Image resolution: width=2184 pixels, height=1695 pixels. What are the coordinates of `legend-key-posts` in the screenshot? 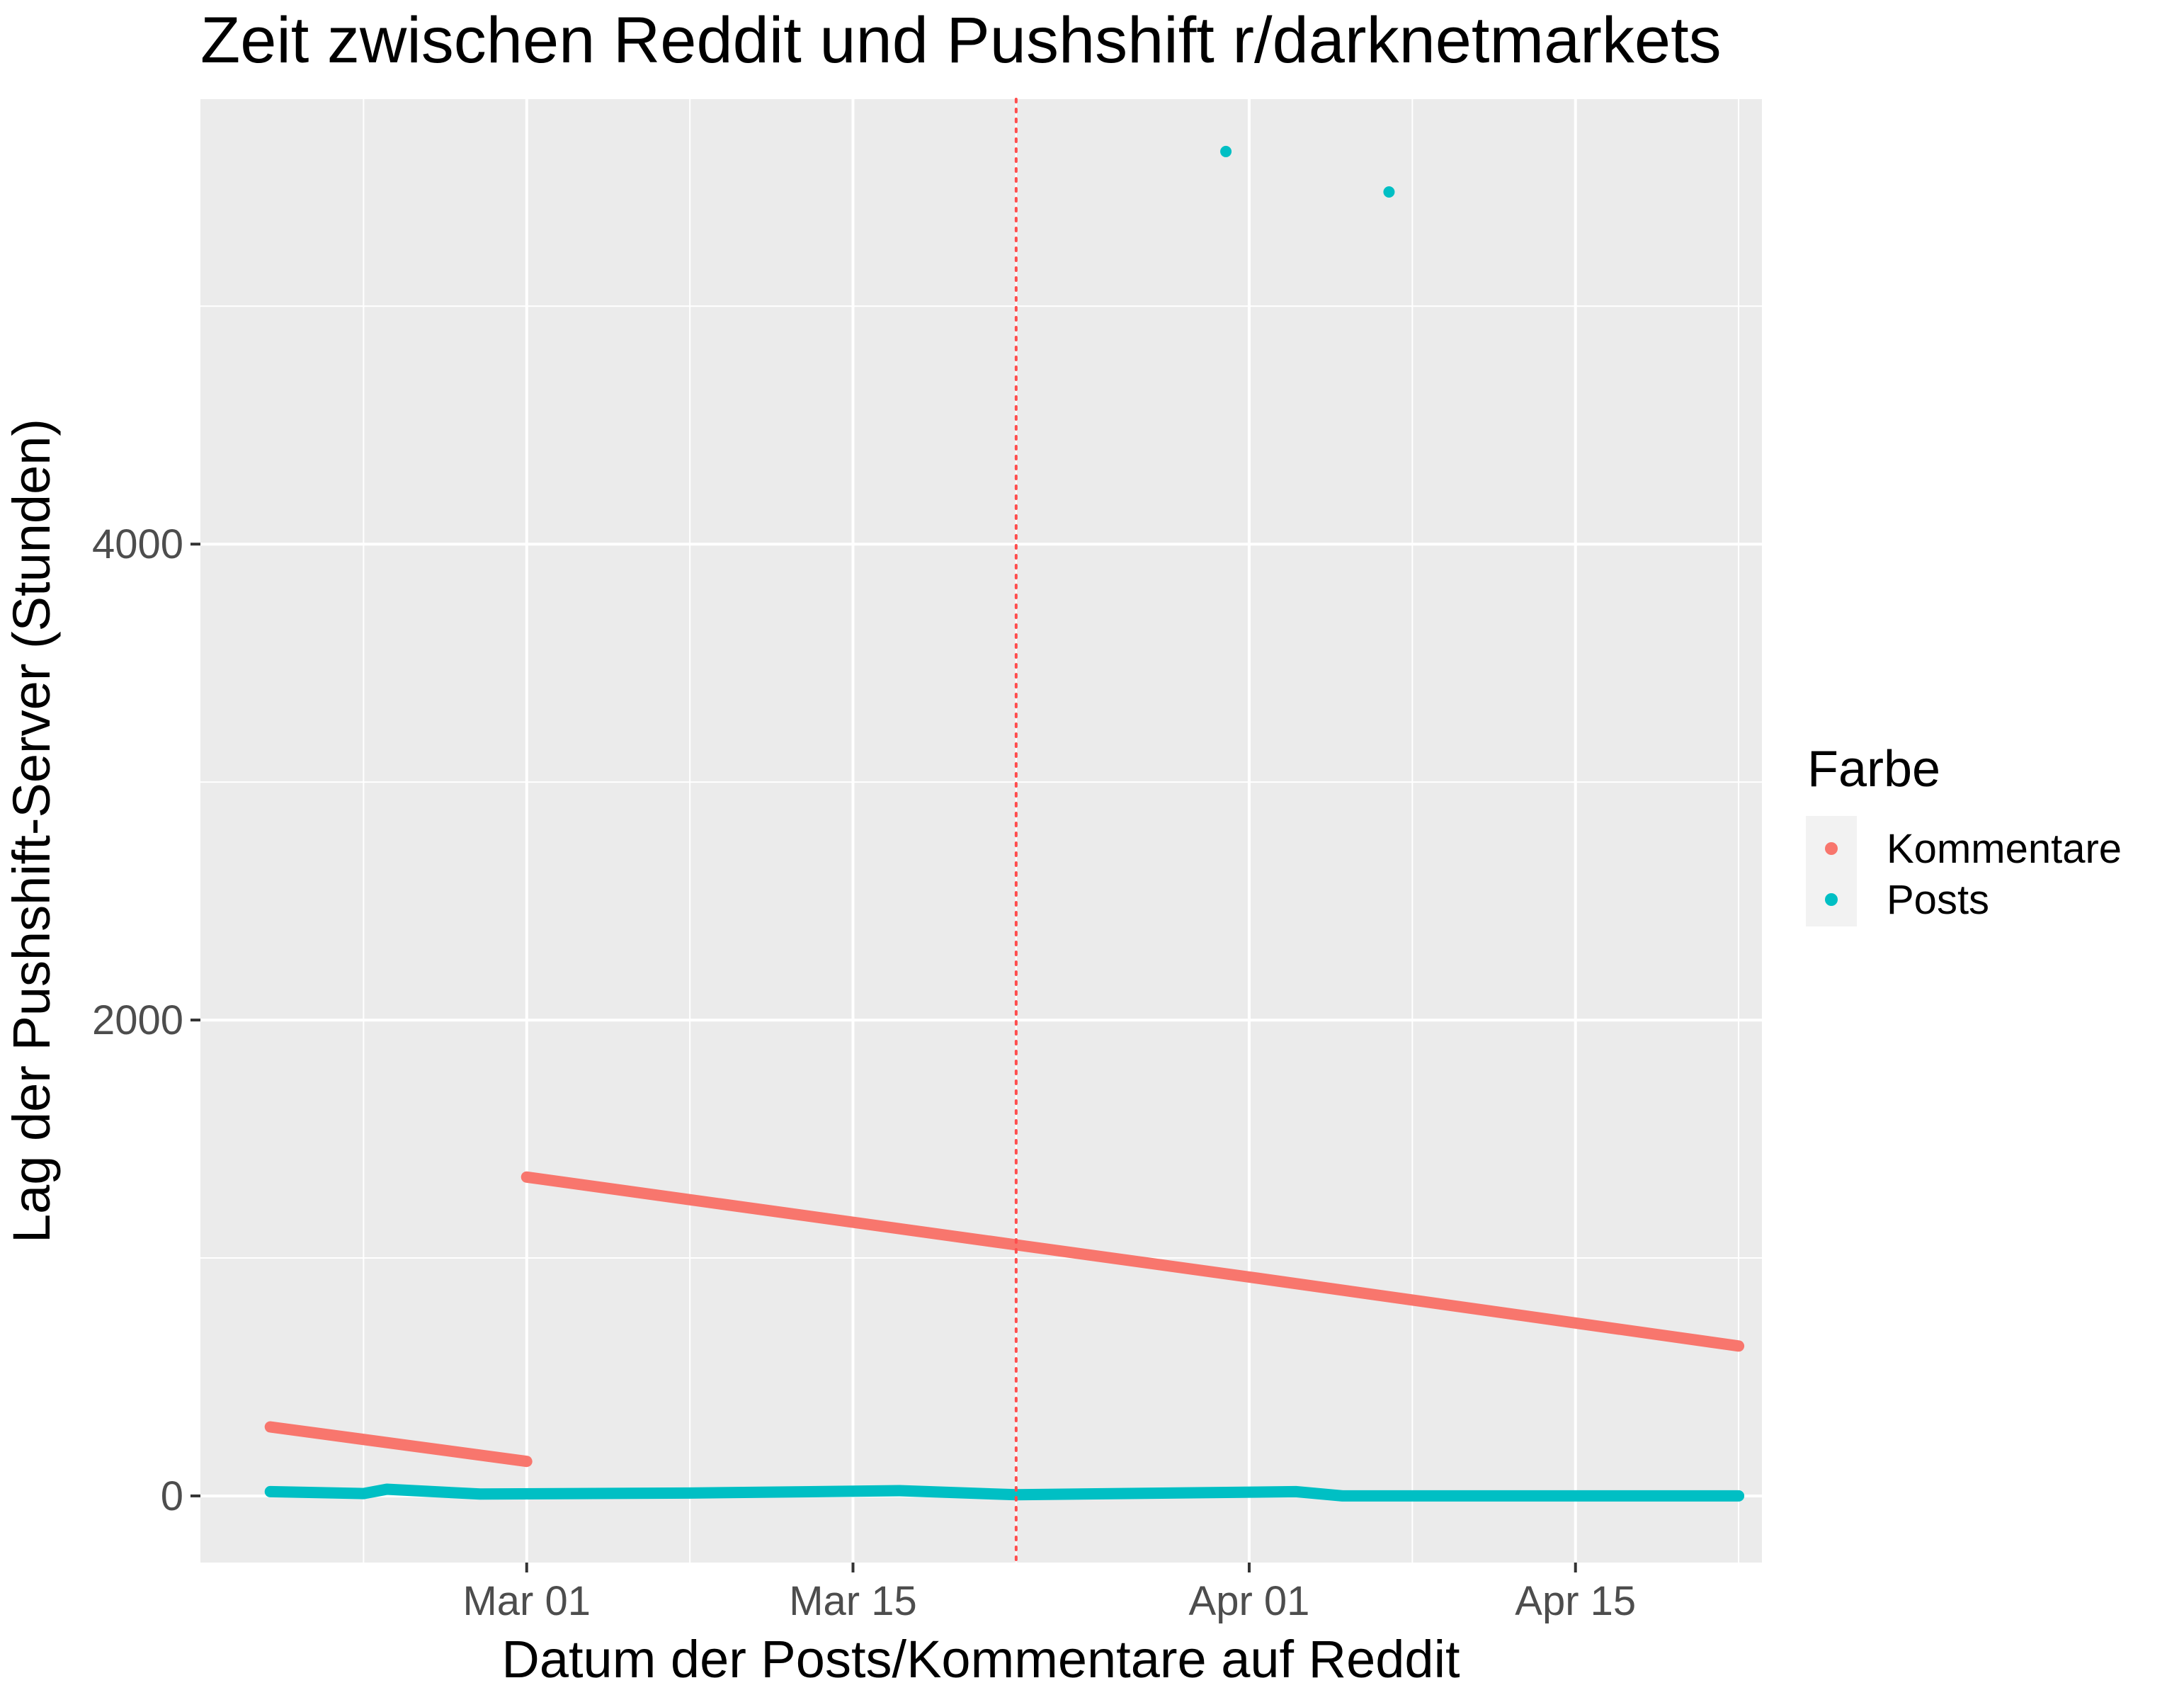 It's located at (1832, 899).